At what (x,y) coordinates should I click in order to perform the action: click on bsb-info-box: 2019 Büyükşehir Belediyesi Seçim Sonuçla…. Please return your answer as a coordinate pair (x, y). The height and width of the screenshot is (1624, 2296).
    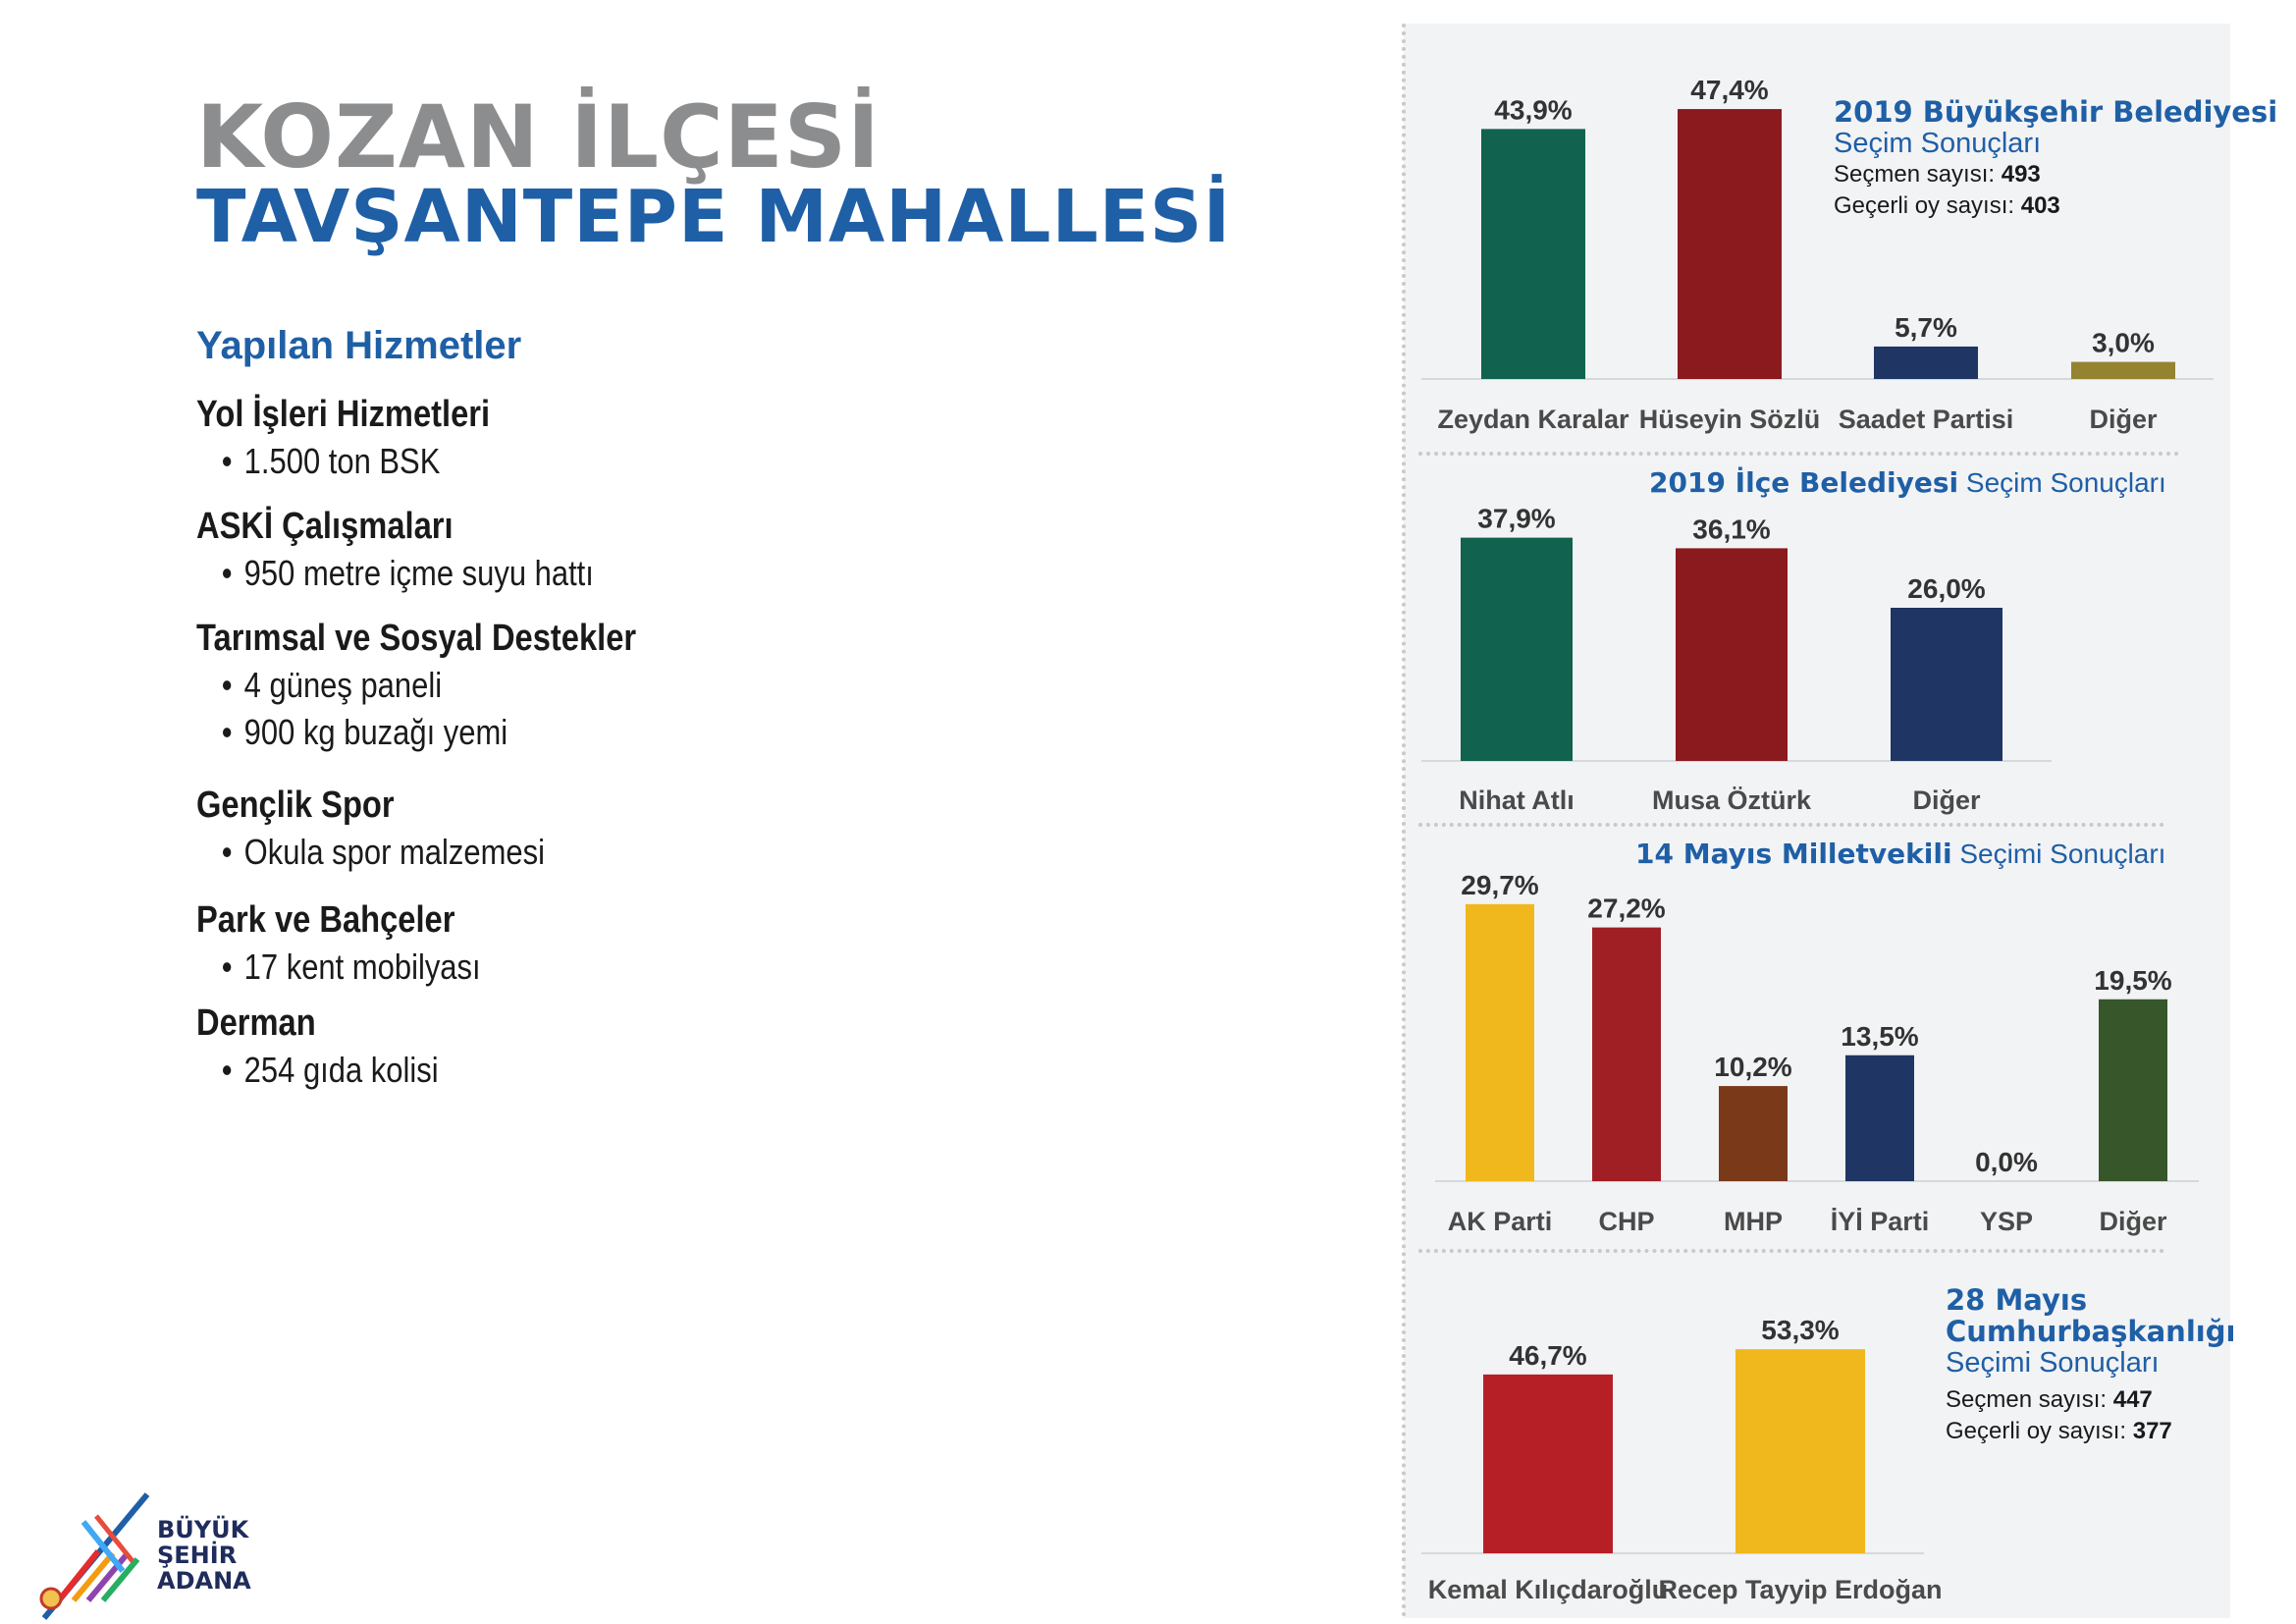
    Looking at the image, I should click on (2055, 159).